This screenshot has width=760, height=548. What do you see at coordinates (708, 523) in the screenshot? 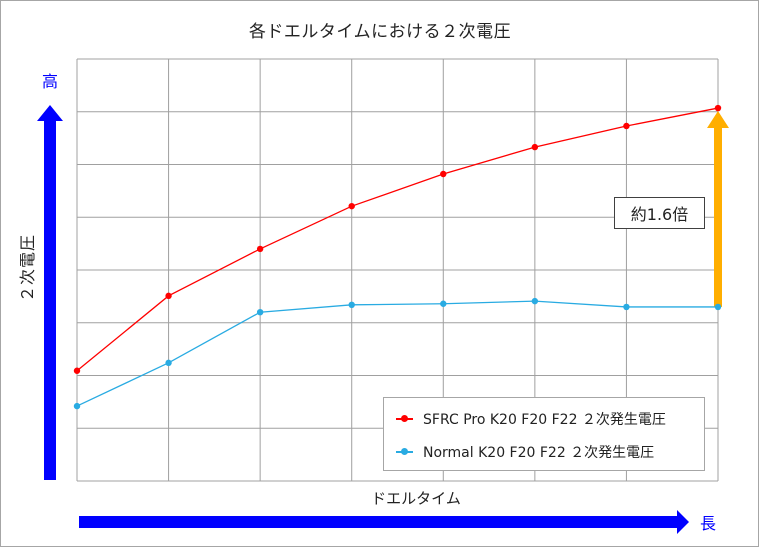
I see `x-axis-long-label: 長` at bounding box center [708, 523].